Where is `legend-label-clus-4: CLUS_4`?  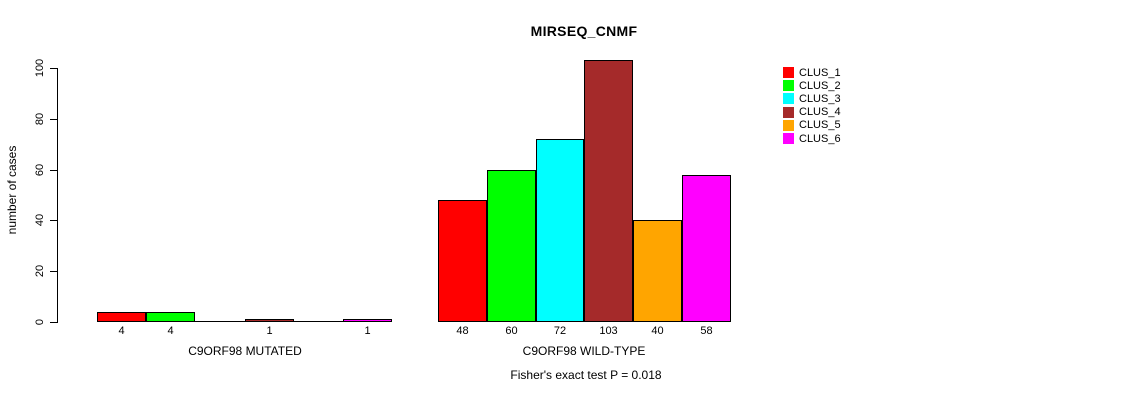
legend-label-clus-4: CLUS_4 is located at coordinates (820, 112).